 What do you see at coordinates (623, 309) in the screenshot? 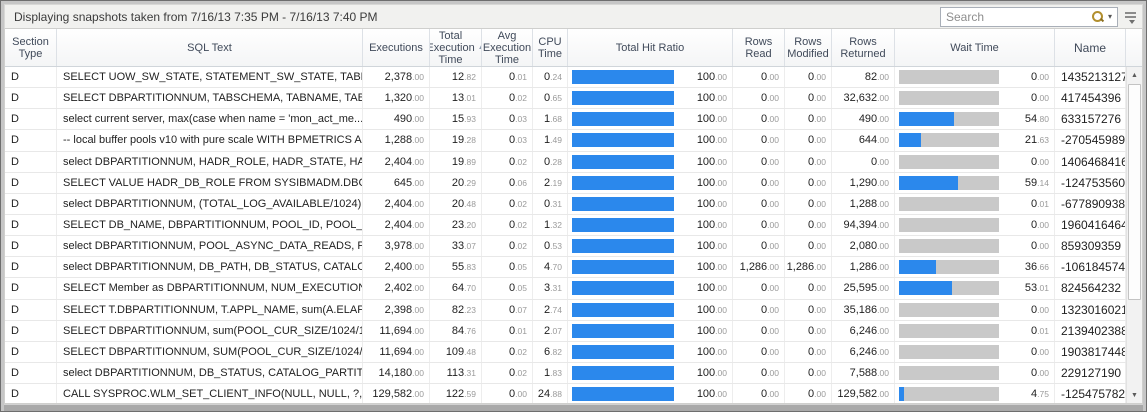
I see `total-hit-ratio-bar` at bounding box center [623, 309].